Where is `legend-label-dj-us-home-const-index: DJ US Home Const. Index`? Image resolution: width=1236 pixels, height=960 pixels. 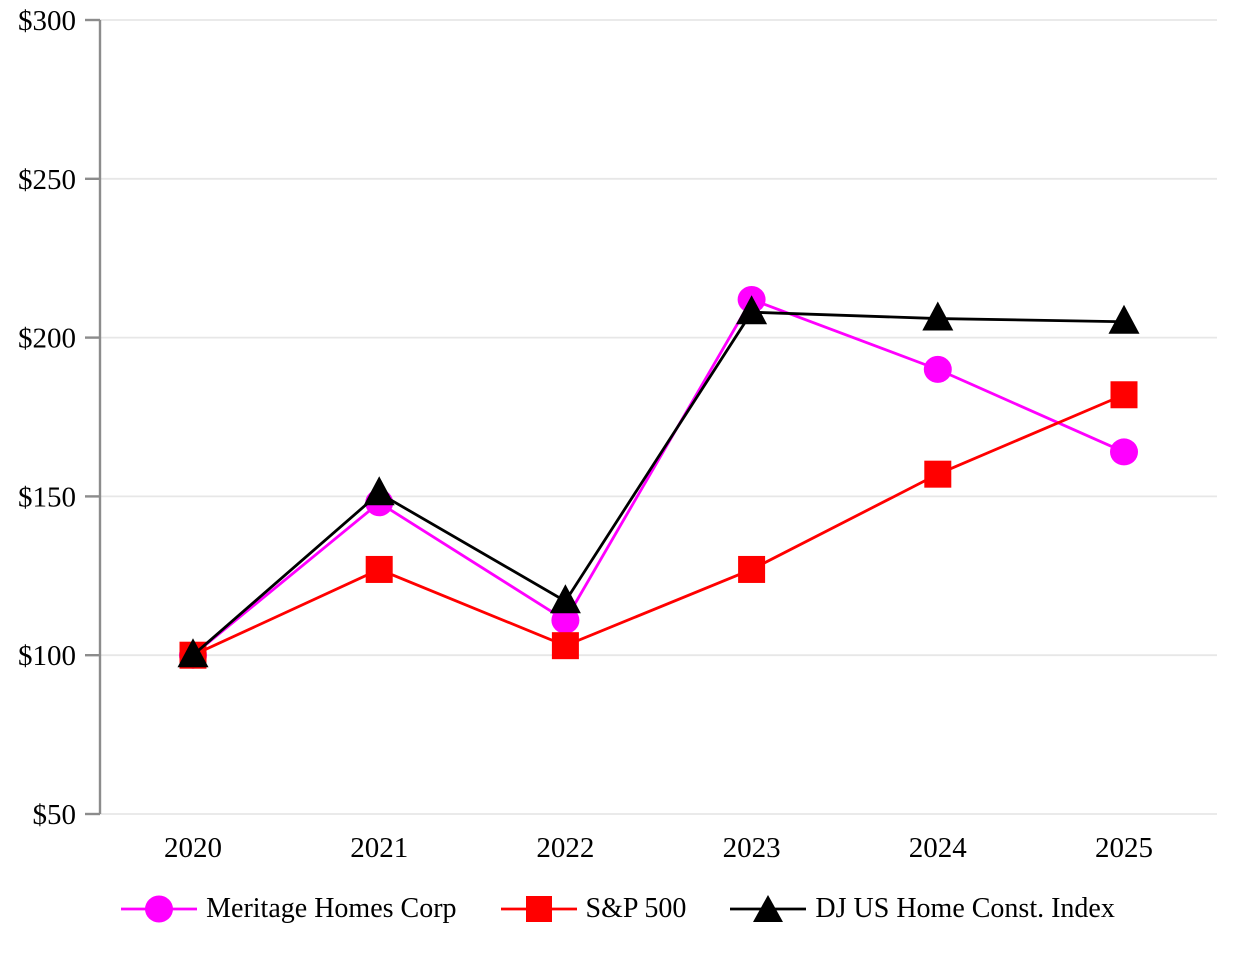 legend-label-dj-us-home-const-index: DJ US Home Const. Index is located at coordinates (965, 908).